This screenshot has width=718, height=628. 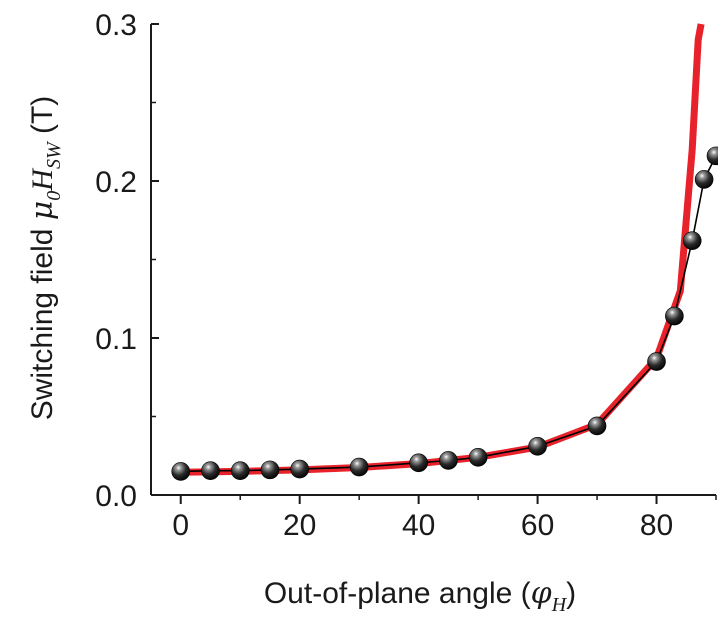 What do you see at coordinates (42, 211) in the screenshot?
I see `y-axis-title-symbol: μ` at bounding box center [42, 211].